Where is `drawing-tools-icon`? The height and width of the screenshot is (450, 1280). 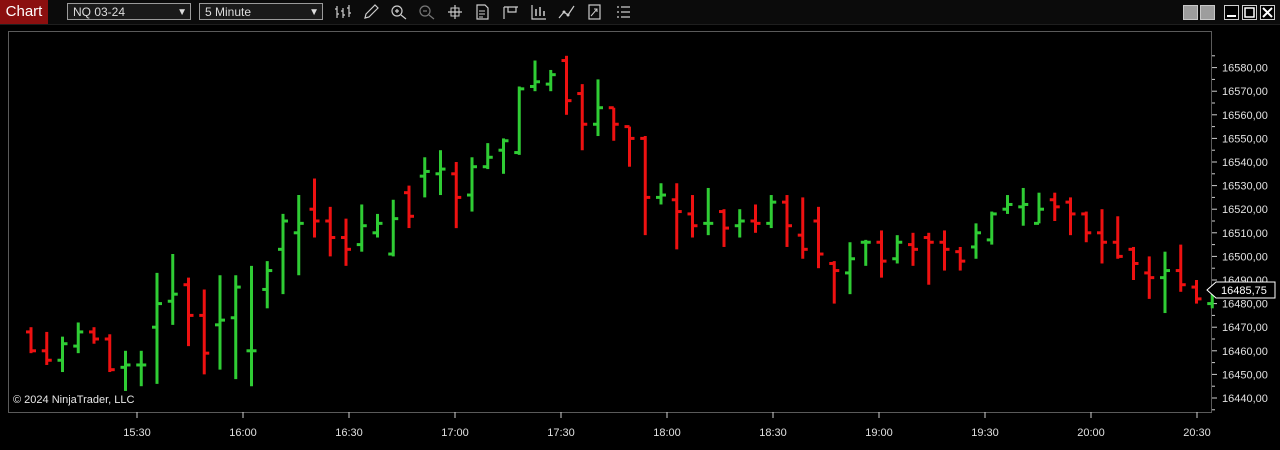 drawing-tools-icon is located at coordinates (595, 12).